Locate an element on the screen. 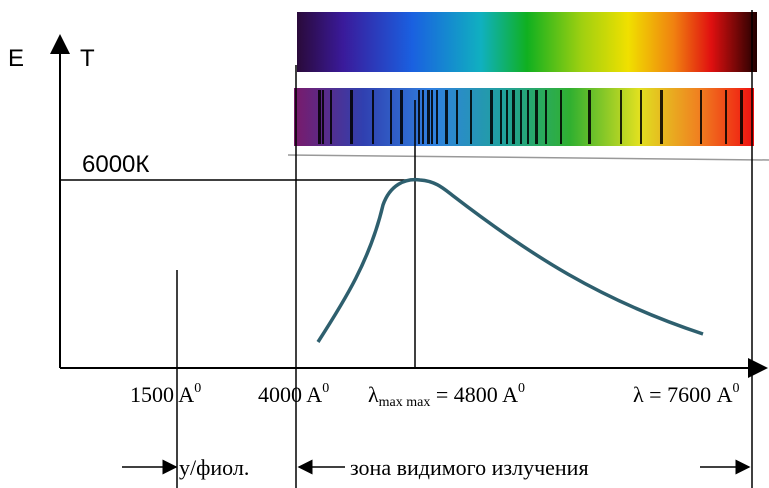  temperature-label: 6000К is located at coordinates (115, 164).